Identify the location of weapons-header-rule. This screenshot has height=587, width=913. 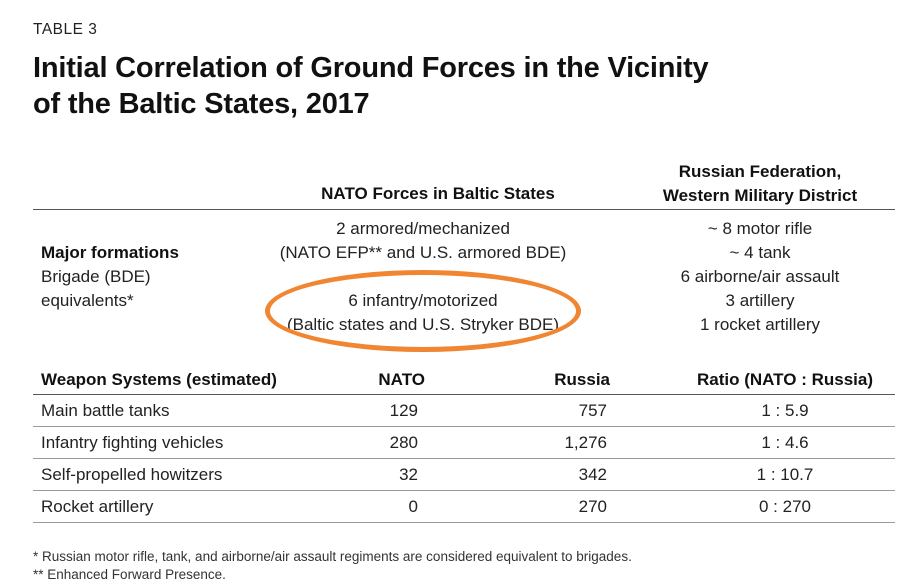
(464, 394).